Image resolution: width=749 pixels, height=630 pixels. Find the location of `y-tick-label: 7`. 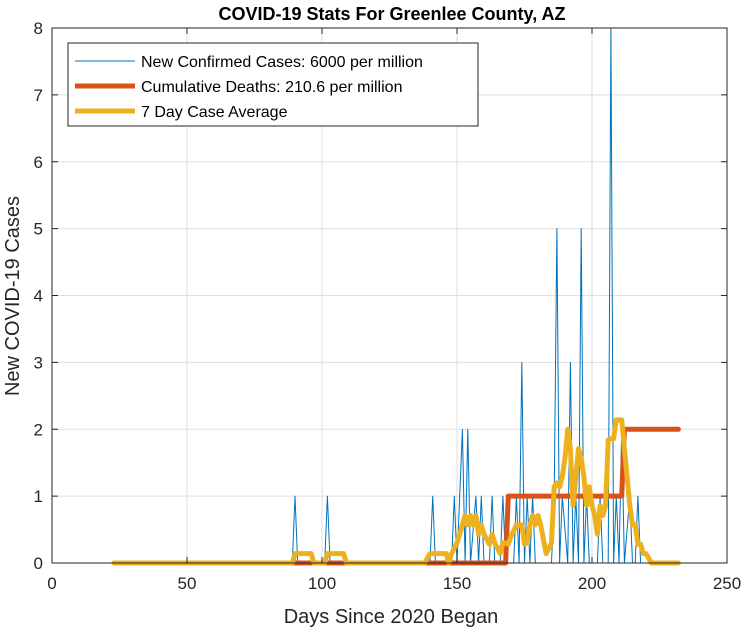

y-tick-label: 7 is located at coordinates (38, 95).